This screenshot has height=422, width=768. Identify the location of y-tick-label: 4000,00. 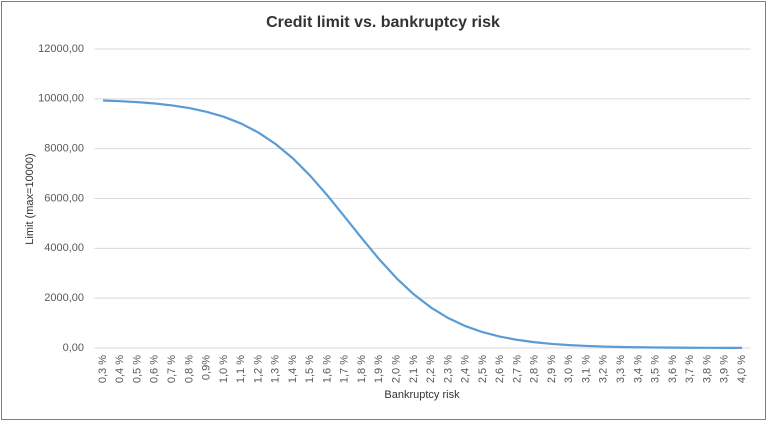
(64, 248).